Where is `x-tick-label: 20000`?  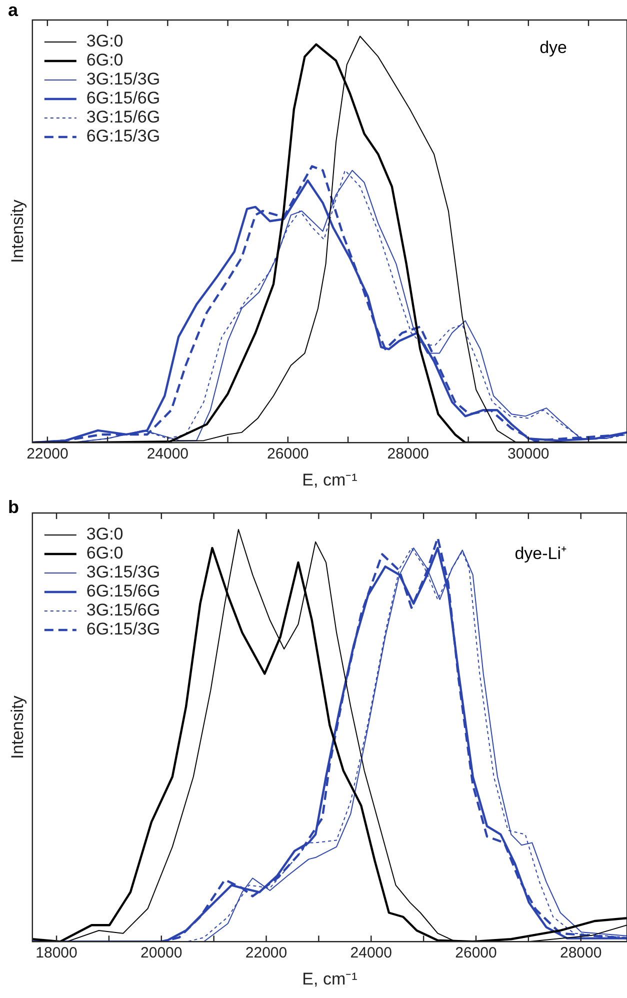 x-tick-label: 20000 is located at coordinates (161, 953).